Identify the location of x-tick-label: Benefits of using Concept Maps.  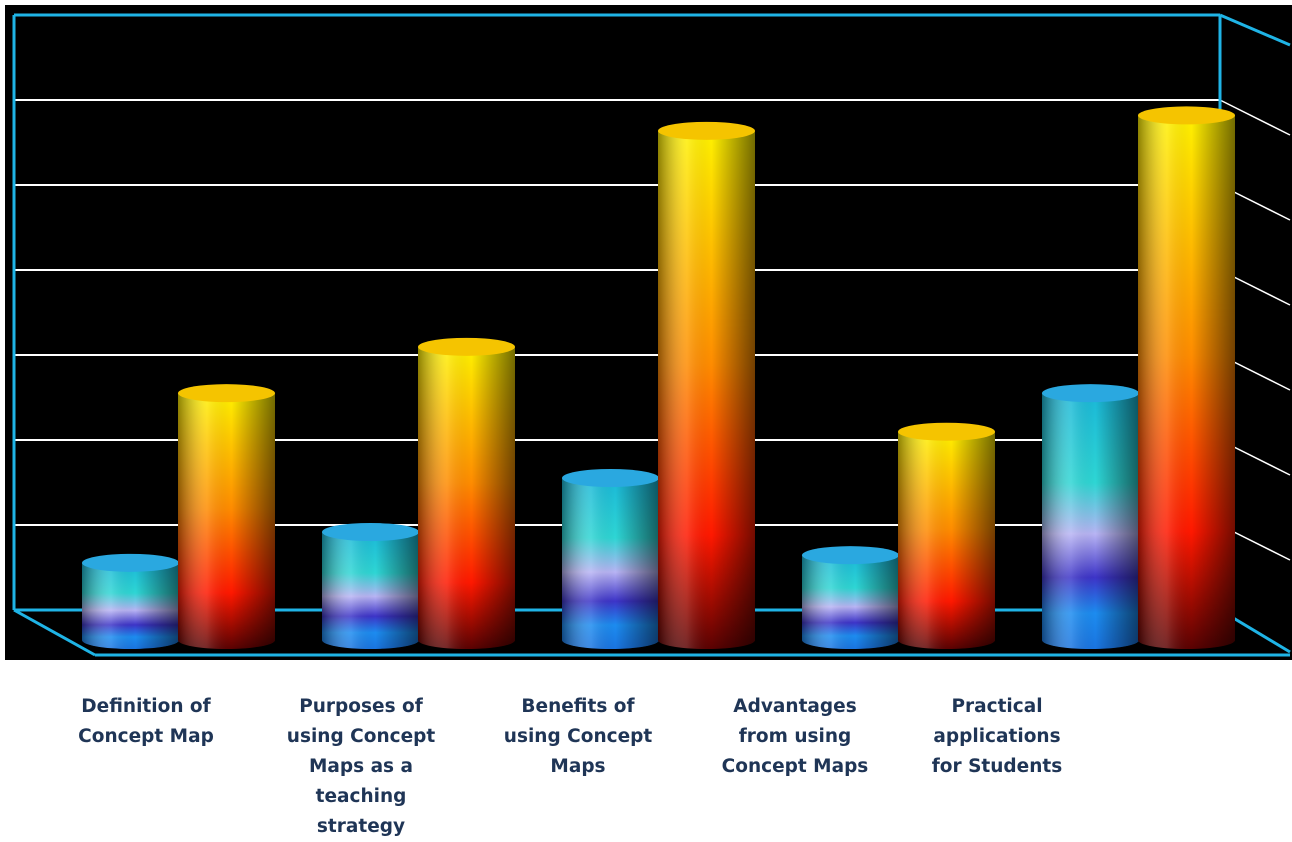
(578, 736).